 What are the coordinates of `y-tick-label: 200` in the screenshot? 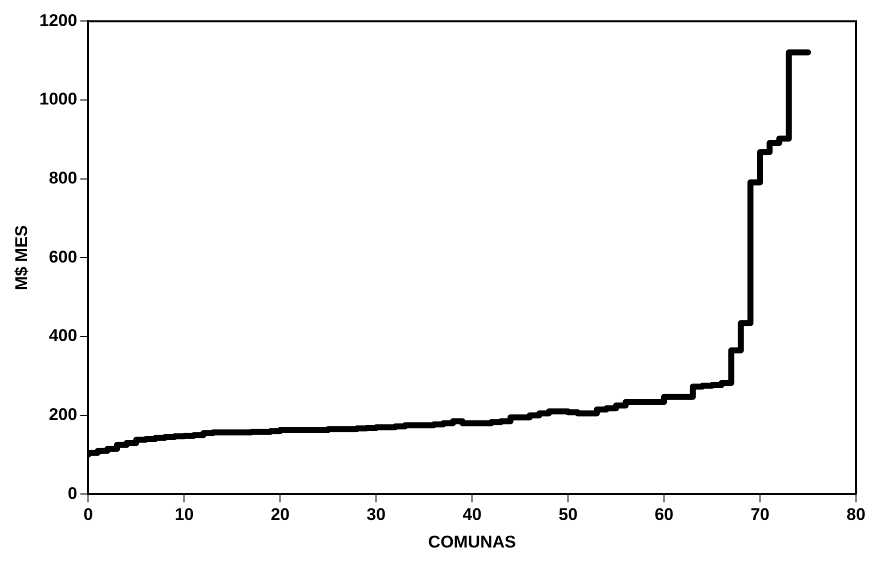 It's located at (63, 414).